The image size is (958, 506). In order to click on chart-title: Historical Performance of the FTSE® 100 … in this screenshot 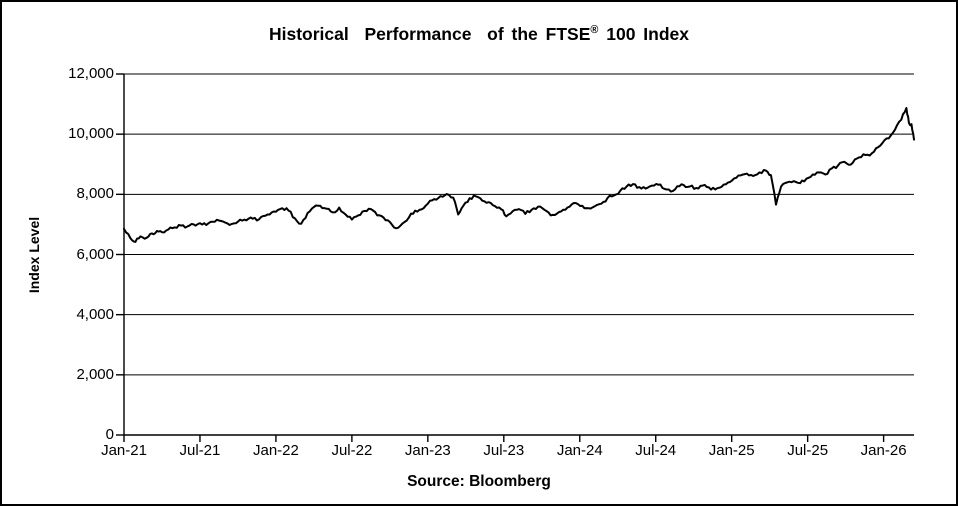, I will do `click(479, 34)`.